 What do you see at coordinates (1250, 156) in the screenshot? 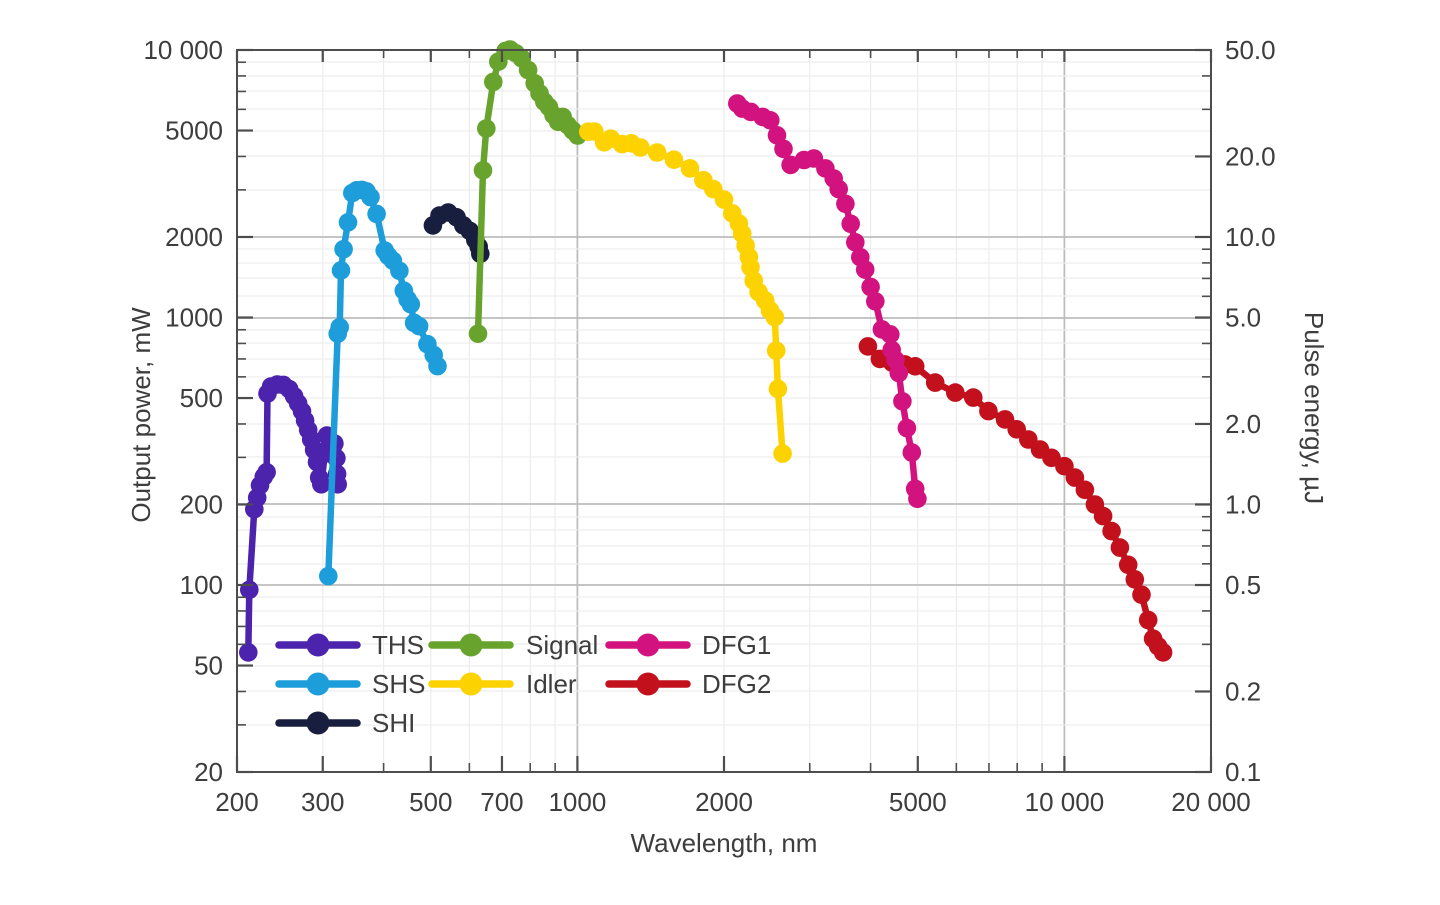
I see `y-right-tick-label: 20.0` at bounding box center [1250, 156].